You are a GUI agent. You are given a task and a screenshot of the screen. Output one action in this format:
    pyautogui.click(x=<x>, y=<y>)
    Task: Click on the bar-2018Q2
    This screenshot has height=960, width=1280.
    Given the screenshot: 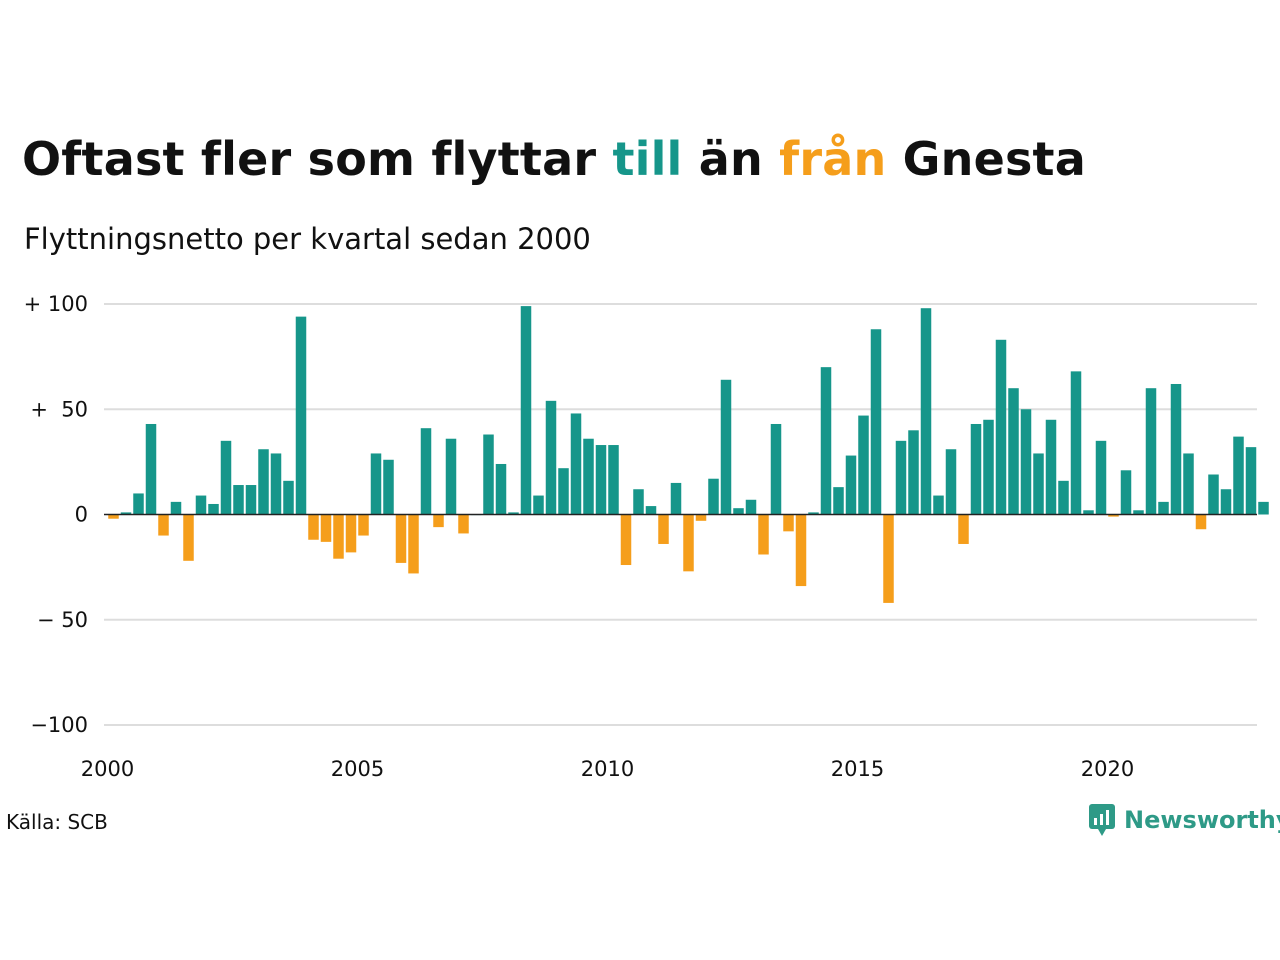 What is the action you would take?
    pyautogui.click(x=1026, y=462)
    